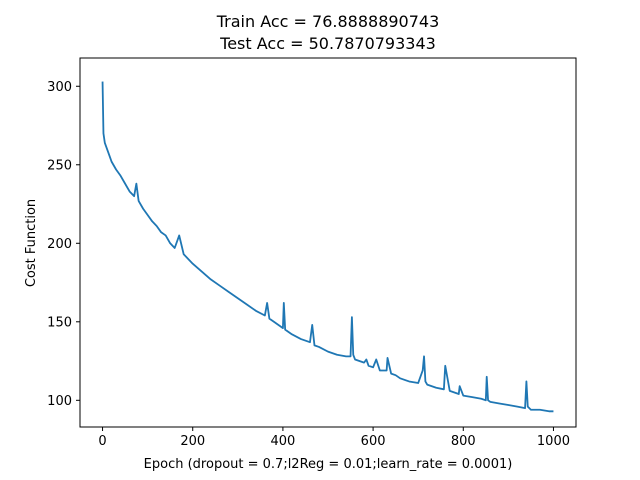  Describe the element at coordinates (102, 441) in the screenshot. I see `x-tick-label: 0` at that location.